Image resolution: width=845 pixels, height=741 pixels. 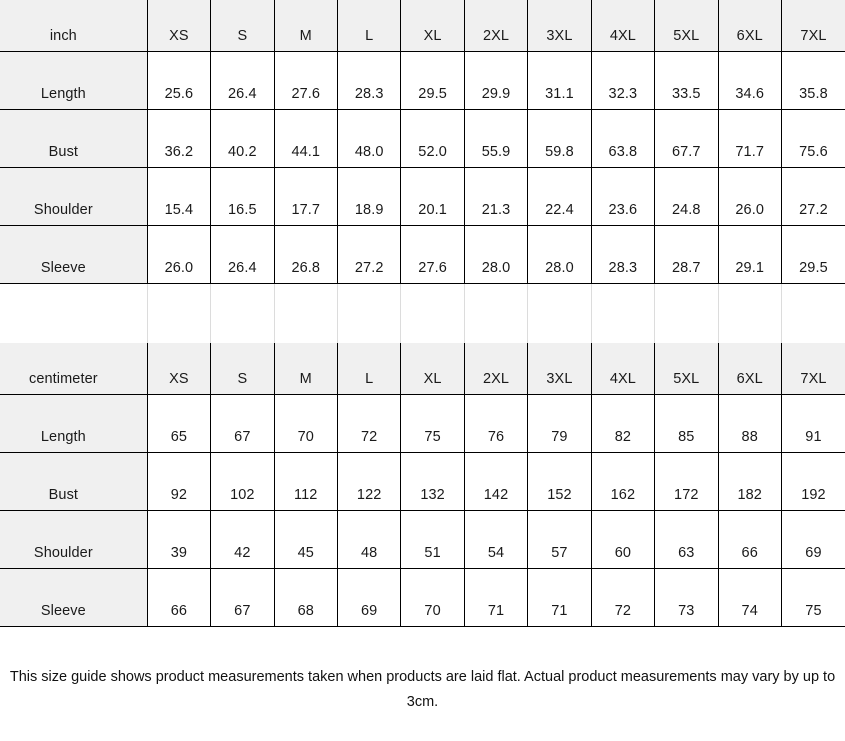 I want to click on measurement-value: 17.7, so click(x=306, y=196).